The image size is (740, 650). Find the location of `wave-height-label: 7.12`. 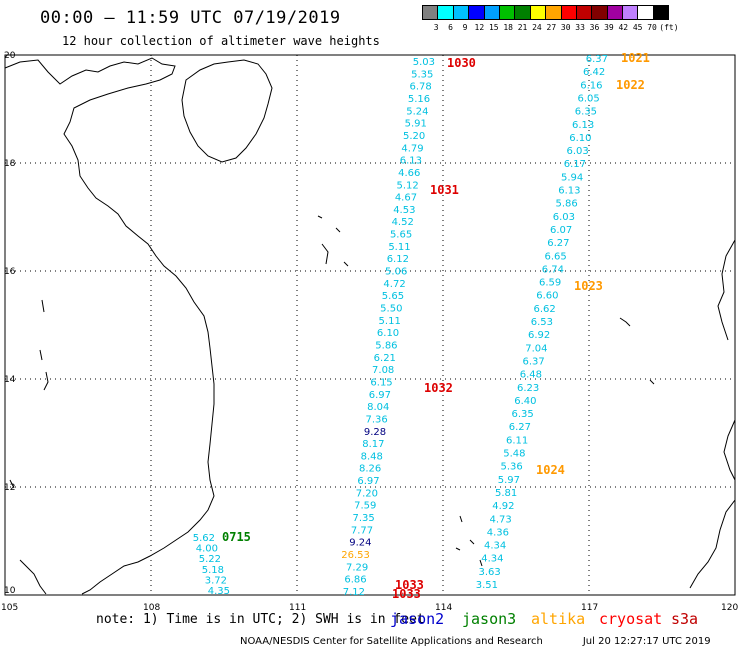

wave-height-label: 7.12 is located at coordinates (354, 592).